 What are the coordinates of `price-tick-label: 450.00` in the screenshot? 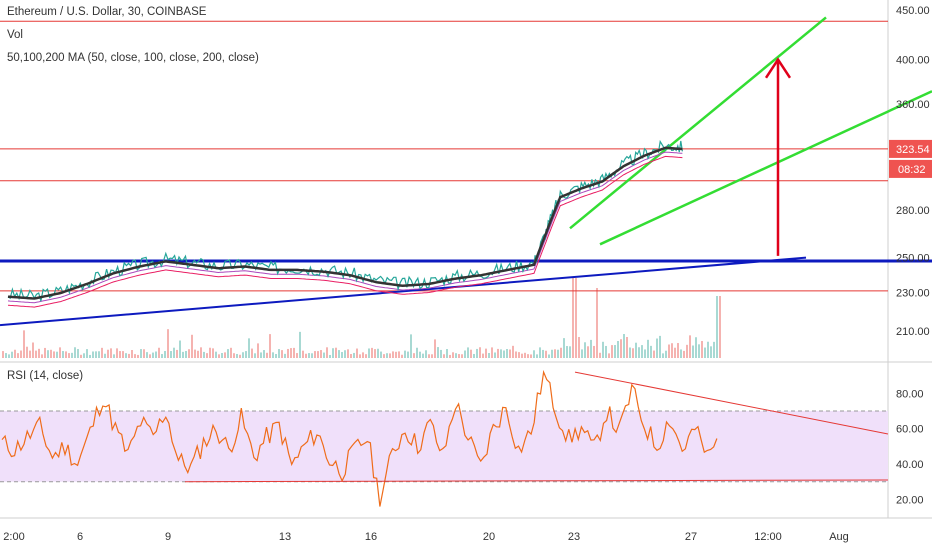 It's located at (913, 11).